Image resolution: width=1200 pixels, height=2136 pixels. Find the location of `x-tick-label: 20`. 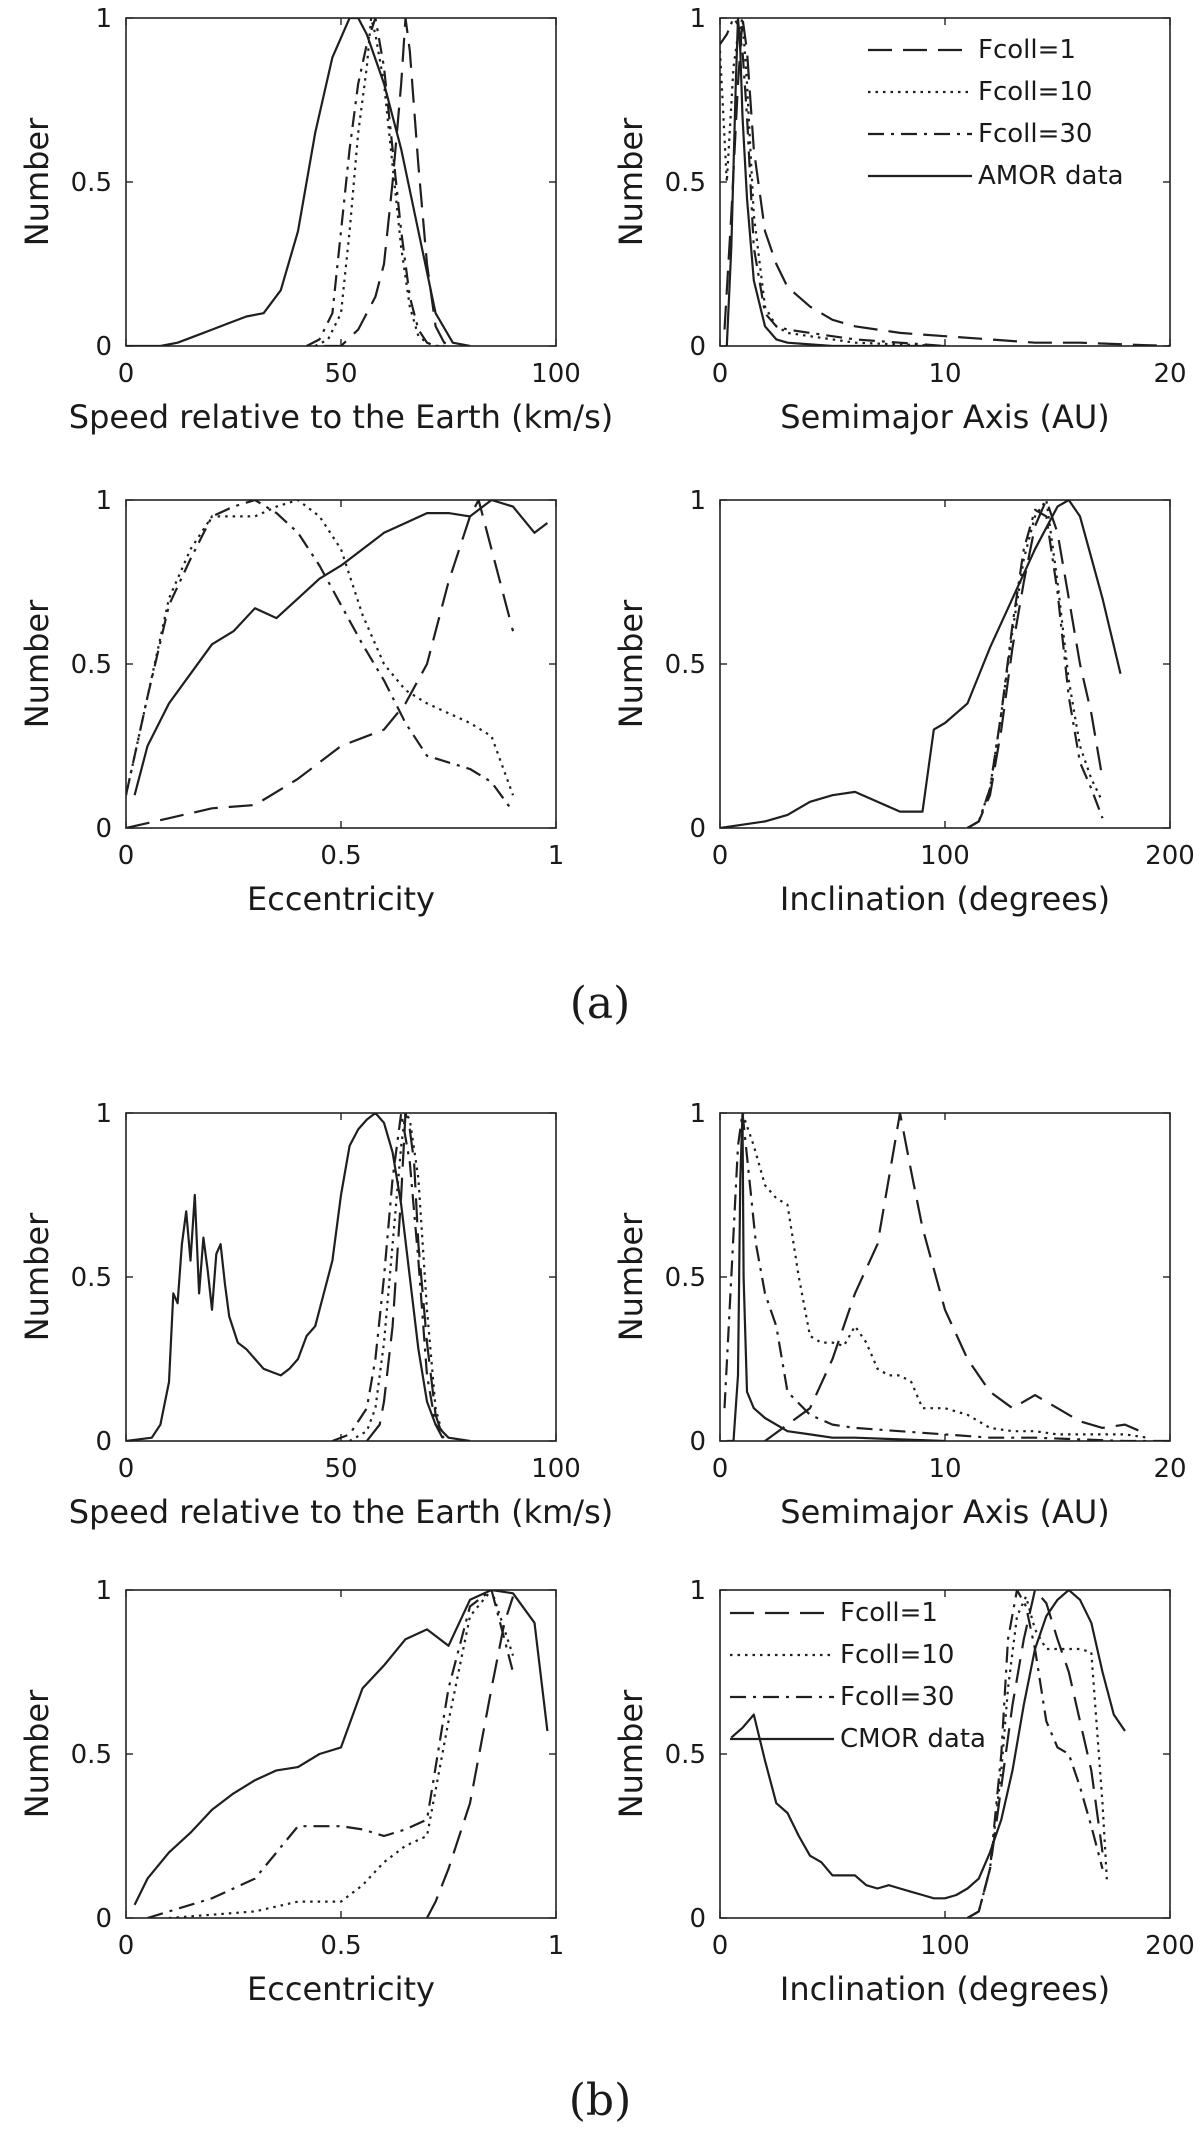

x-tick-label: 20 is located at coordinates (1169, 374).